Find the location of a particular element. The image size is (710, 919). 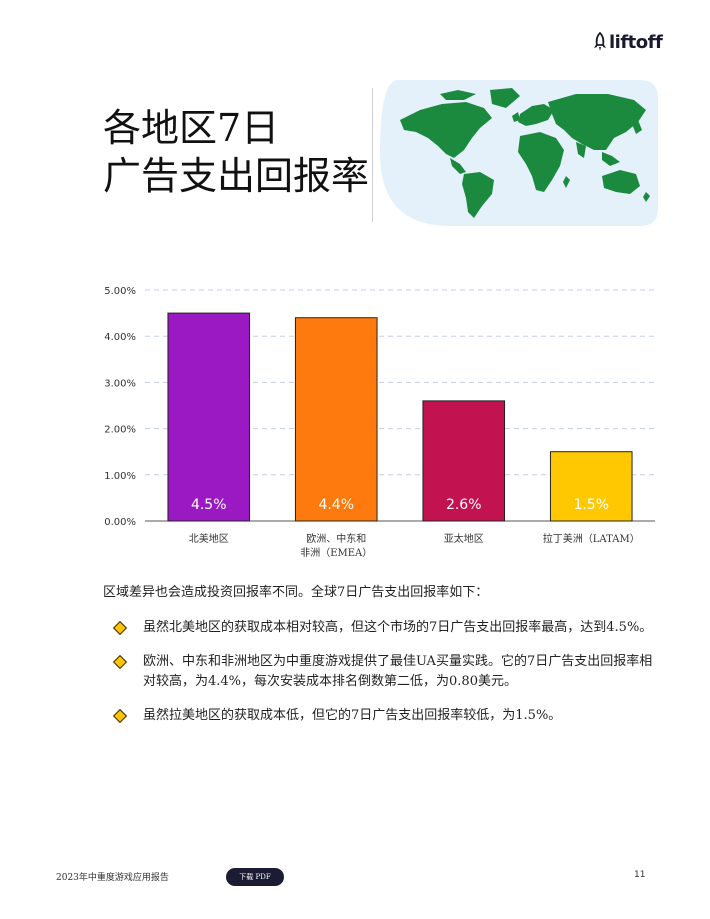

bullet-item-latam: 虽然拉美地区的获取成本低，但它的7日广告支出回报率较低，为1.5%。 is located at coordinates (383, 716).